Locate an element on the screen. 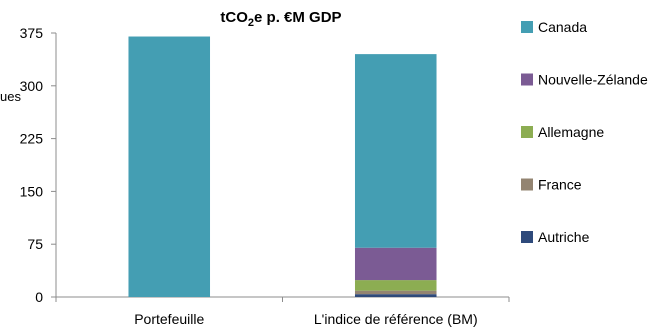  legend-label: Nouvelle-Zélande is located at coordinates (593, 80).